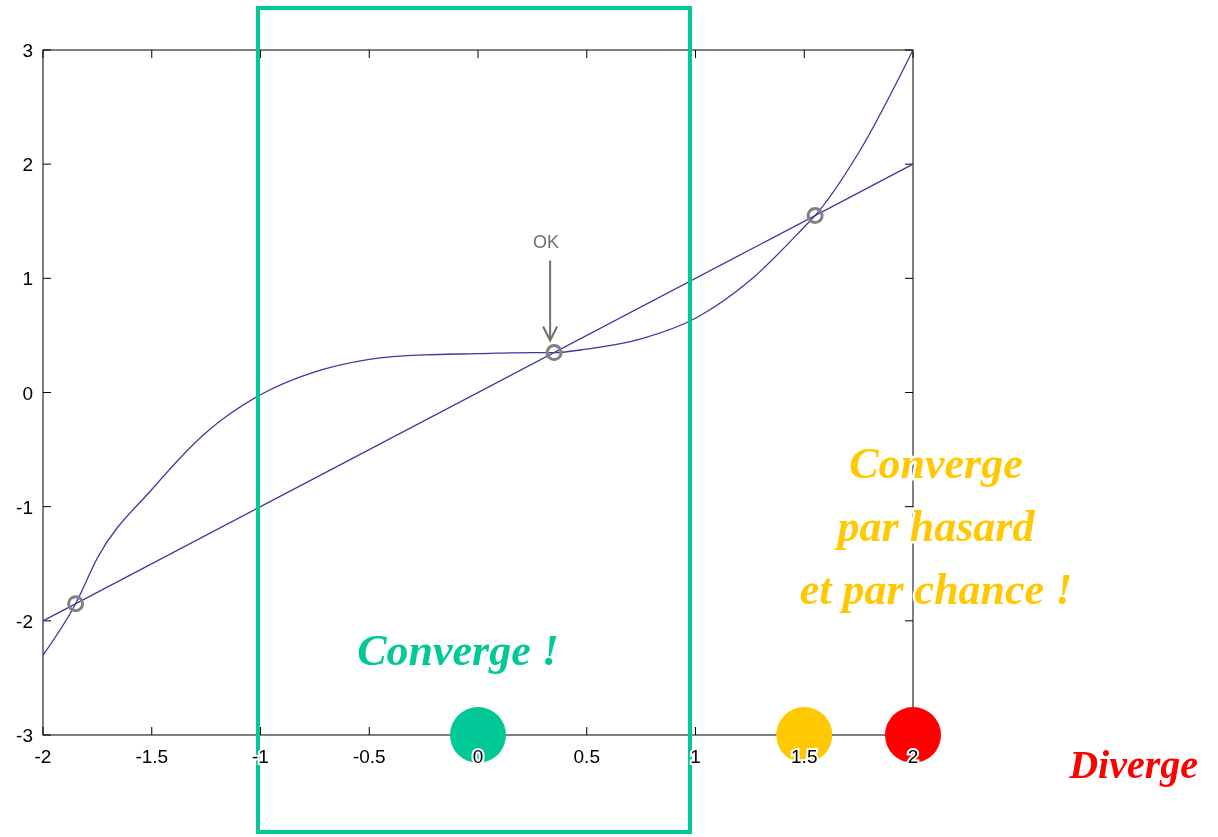 This screenshot has width=1218, height=837. I want to click on x-tick-label: 0, so click(478, 756).